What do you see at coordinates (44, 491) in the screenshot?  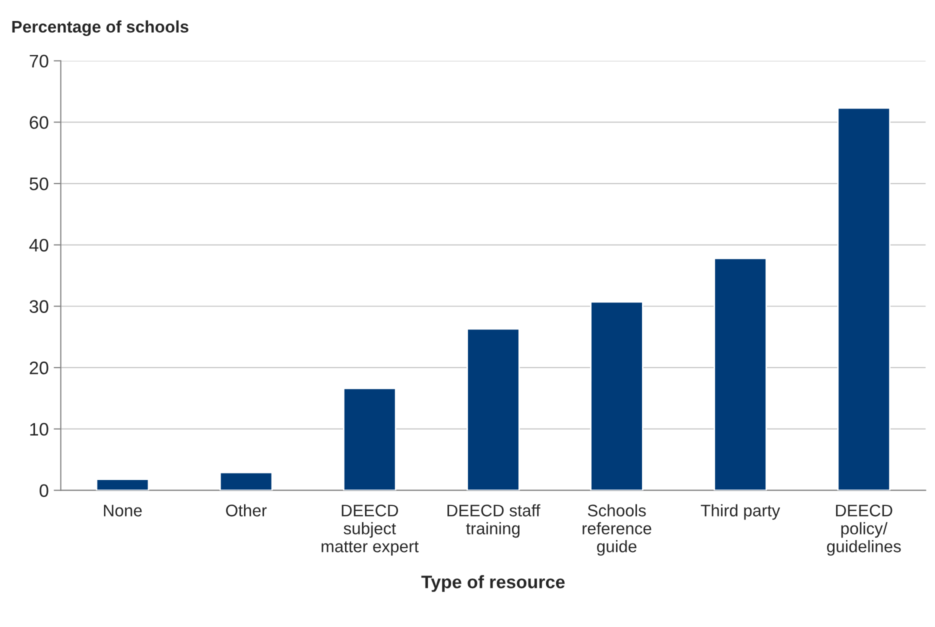 I see `y-tick-label: 0` at bounding box center [44, 491].